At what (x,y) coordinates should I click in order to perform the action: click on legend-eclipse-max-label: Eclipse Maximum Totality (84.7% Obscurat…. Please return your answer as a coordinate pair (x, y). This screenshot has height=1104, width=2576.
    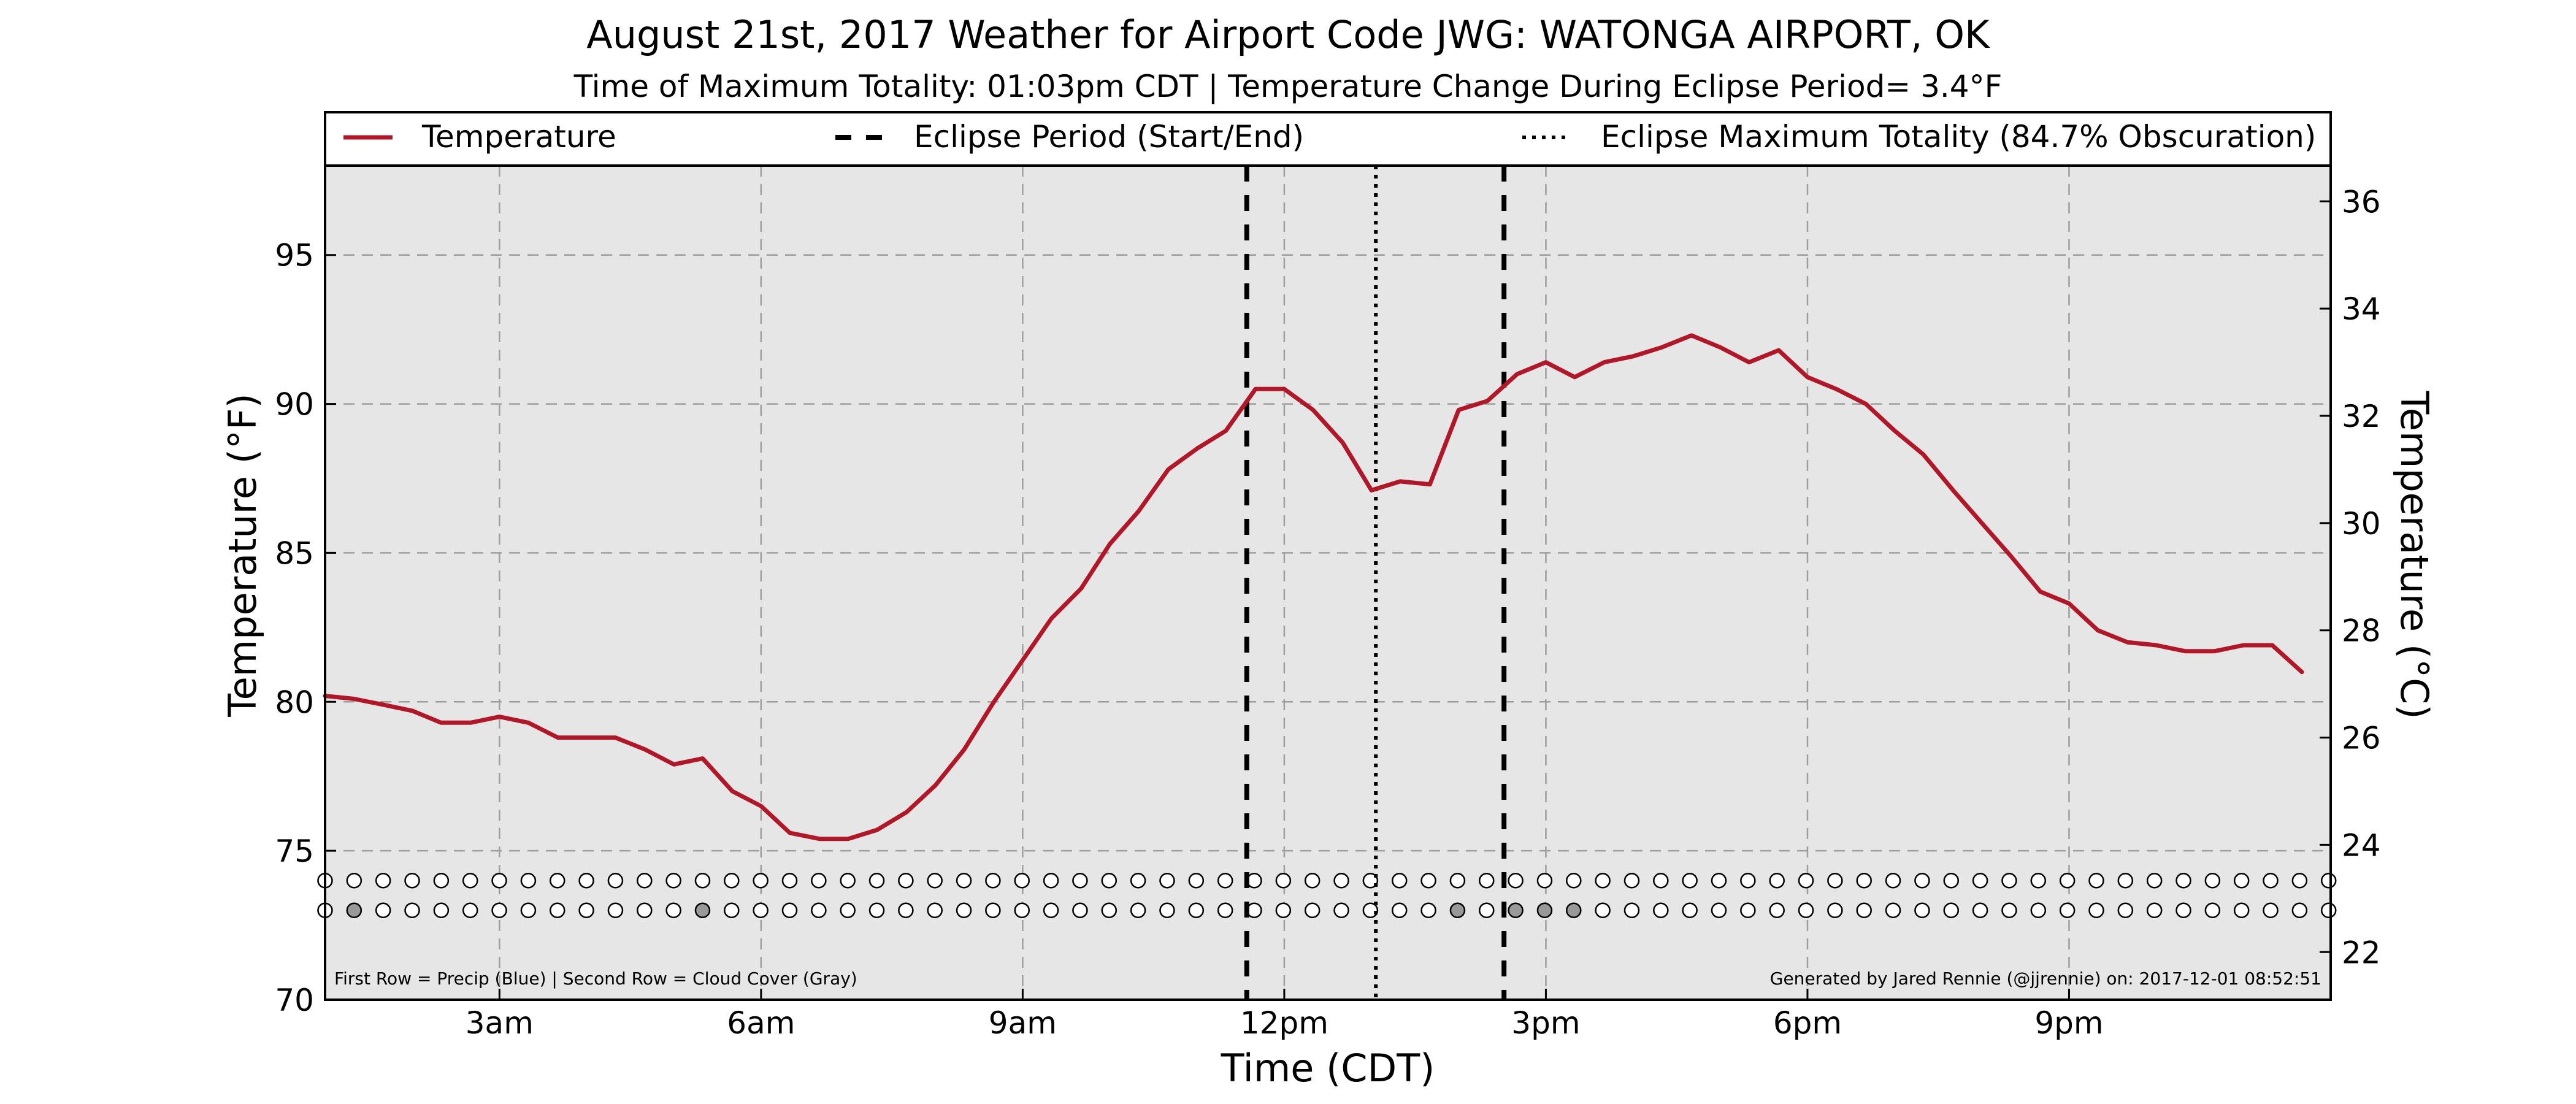
    Looking at the image, I should click on (1958, 137).